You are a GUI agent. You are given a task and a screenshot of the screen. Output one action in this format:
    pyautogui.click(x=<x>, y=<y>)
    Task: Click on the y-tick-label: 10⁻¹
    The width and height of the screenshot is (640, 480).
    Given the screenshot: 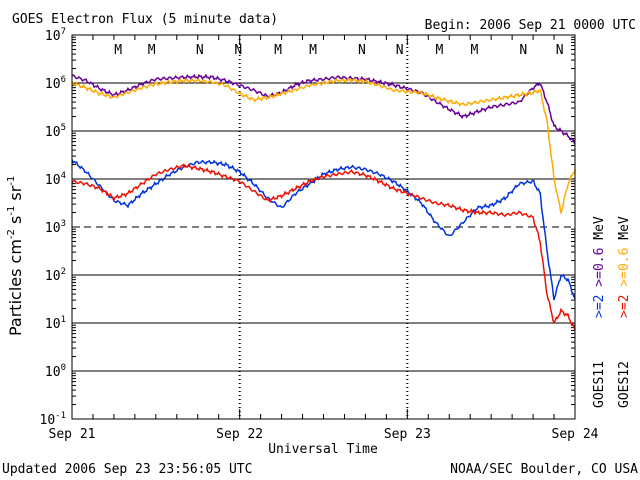 What is the action you would take?
    pyautogui.click(x=53, y=419)
    